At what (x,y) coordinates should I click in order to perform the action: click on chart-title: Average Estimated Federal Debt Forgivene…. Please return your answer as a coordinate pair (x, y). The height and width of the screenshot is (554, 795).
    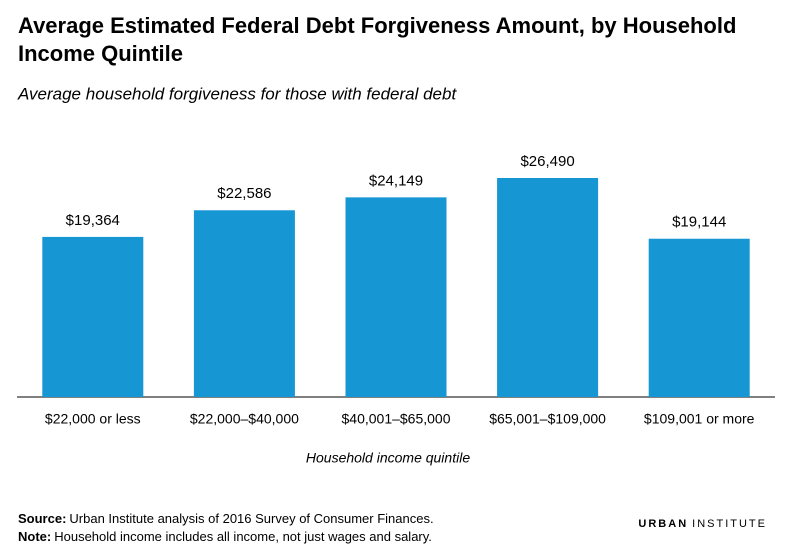
    Looking at the image, I should click on (377, 39).